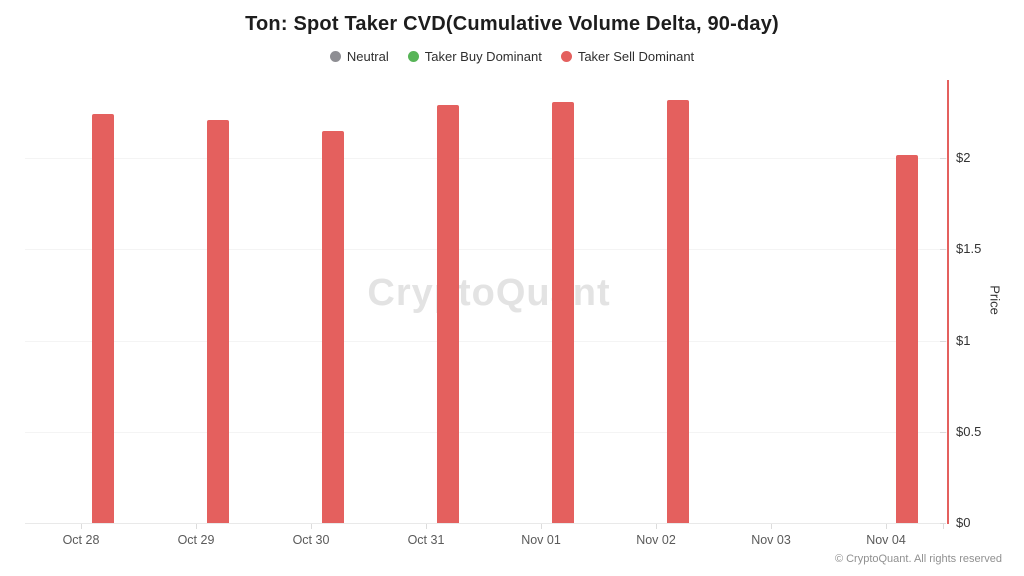 This screenshot has width=1024, height=576. Describe the element at coordinates (963, 158) in the screenshot. I see `y-tick-label: $2` at that location.